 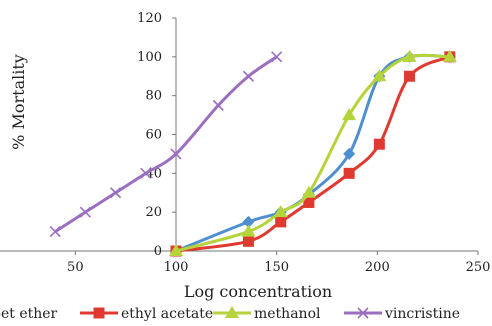 I want to click on legend-label: vincristine, so click(x=422, y=314).